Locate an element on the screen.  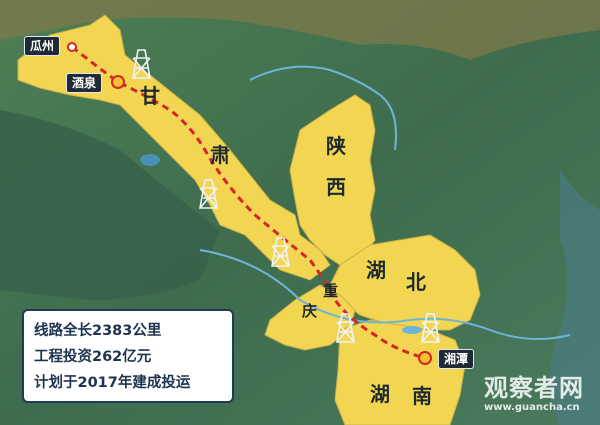
province-char-gan: 甘 is located at coordinates (150, 96).